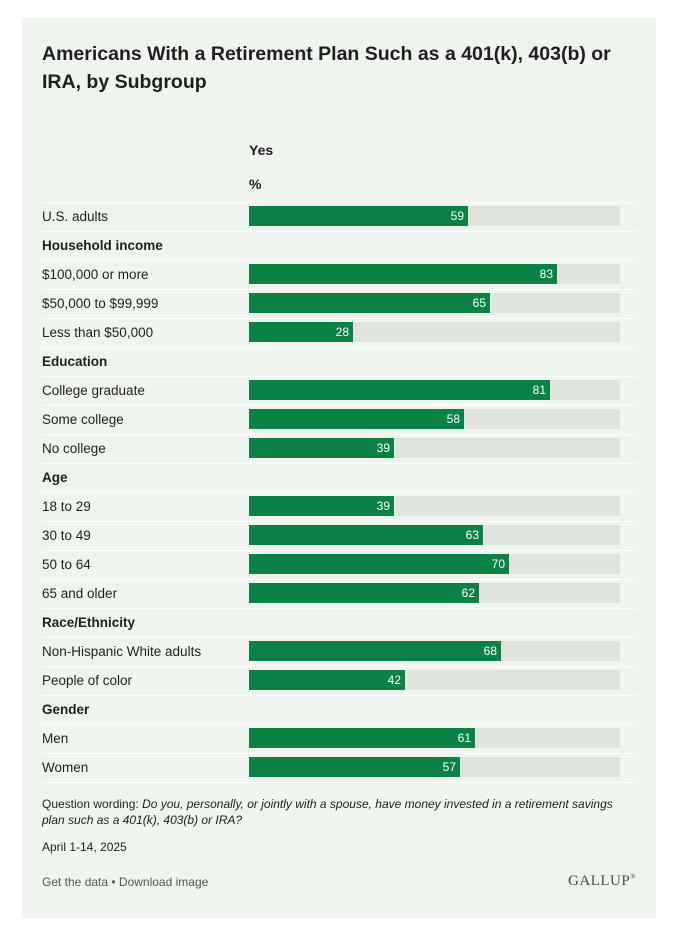  I want to click on row-label: Non-Hispanic White adults, so click(122, 651).